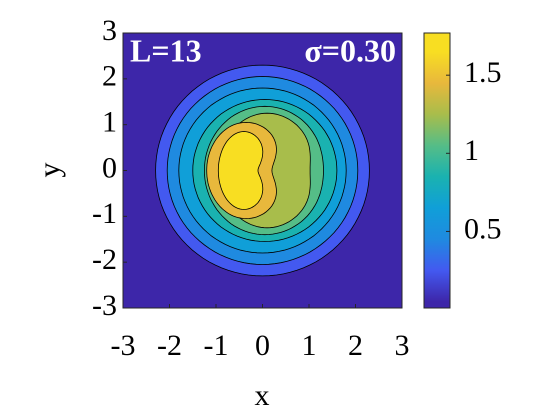 The width and height of the screenshot is (560, 420). Describe the element at coordinates (104, 259) in the screenshot. I see `y-tick-label: -2` at that location.